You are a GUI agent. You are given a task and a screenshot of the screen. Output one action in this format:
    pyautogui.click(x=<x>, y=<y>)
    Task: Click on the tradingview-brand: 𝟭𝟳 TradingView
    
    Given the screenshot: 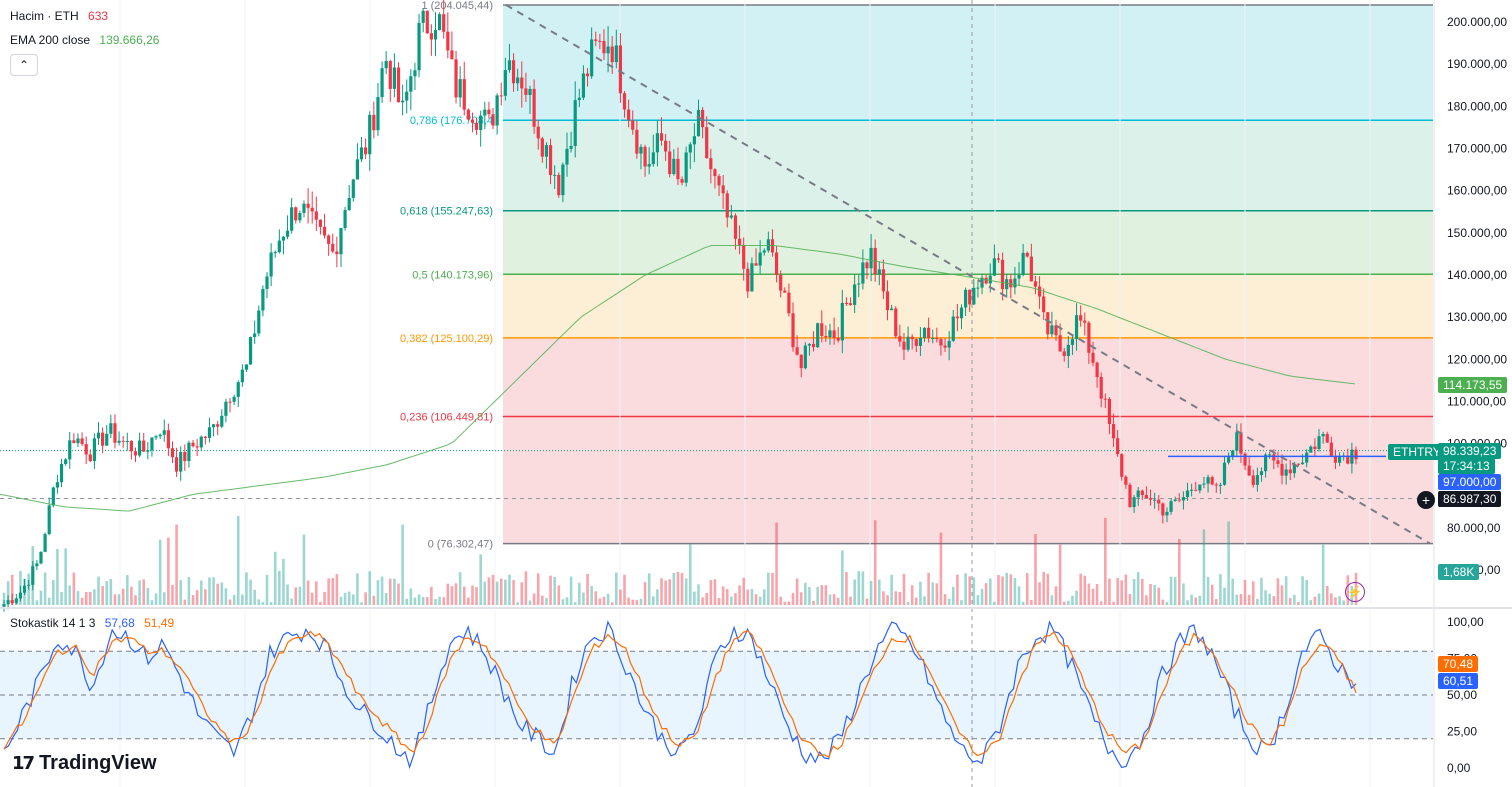 What is the action you would take?
    pyautogui.click(x=84, y=763)
    